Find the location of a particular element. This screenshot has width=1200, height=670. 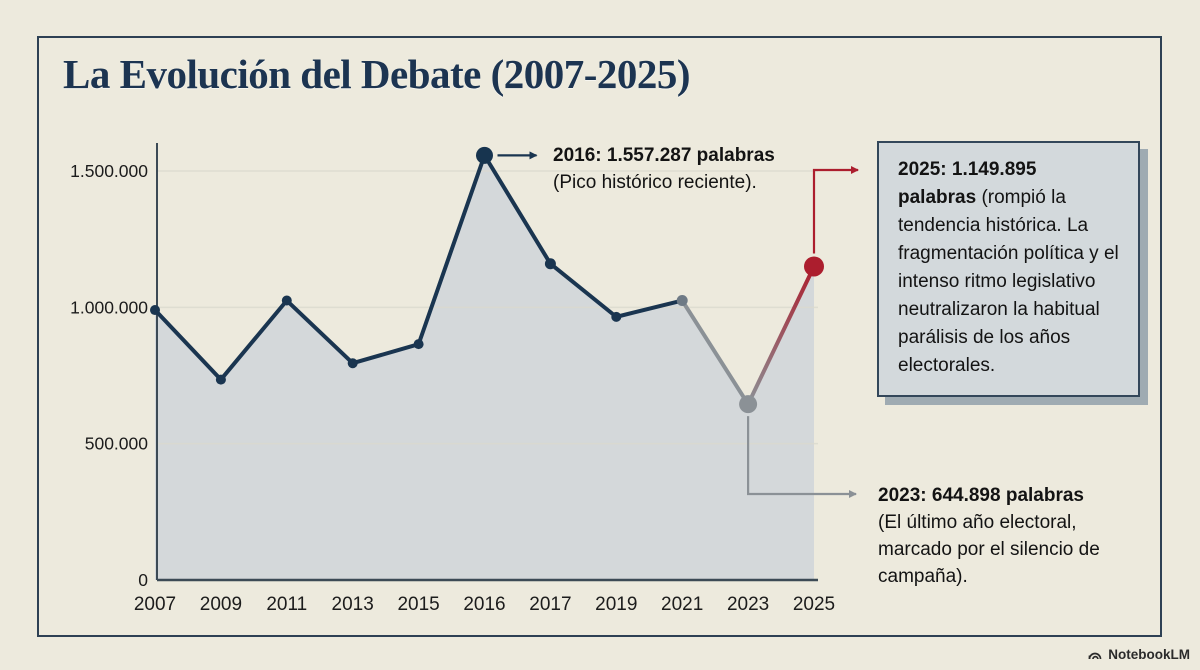

annotation-2016-body: (Pico histórico reciente). is located at coordinates (655, 182).